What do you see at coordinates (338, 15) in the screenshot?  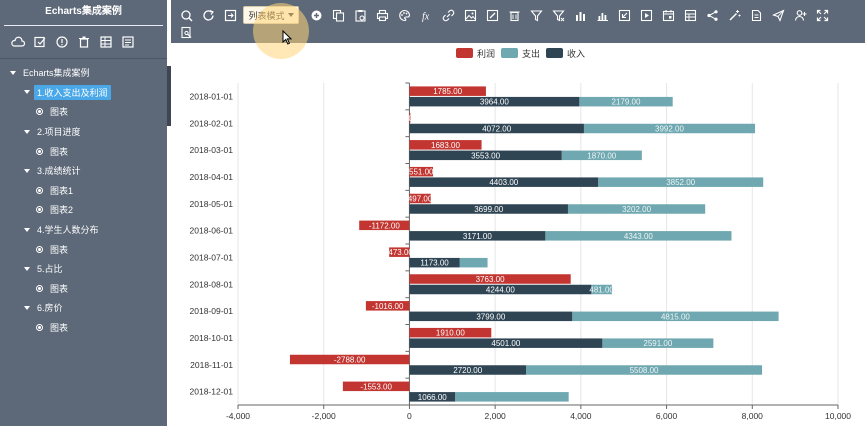 I see `copy-icon` at bounding box center [338, 15].